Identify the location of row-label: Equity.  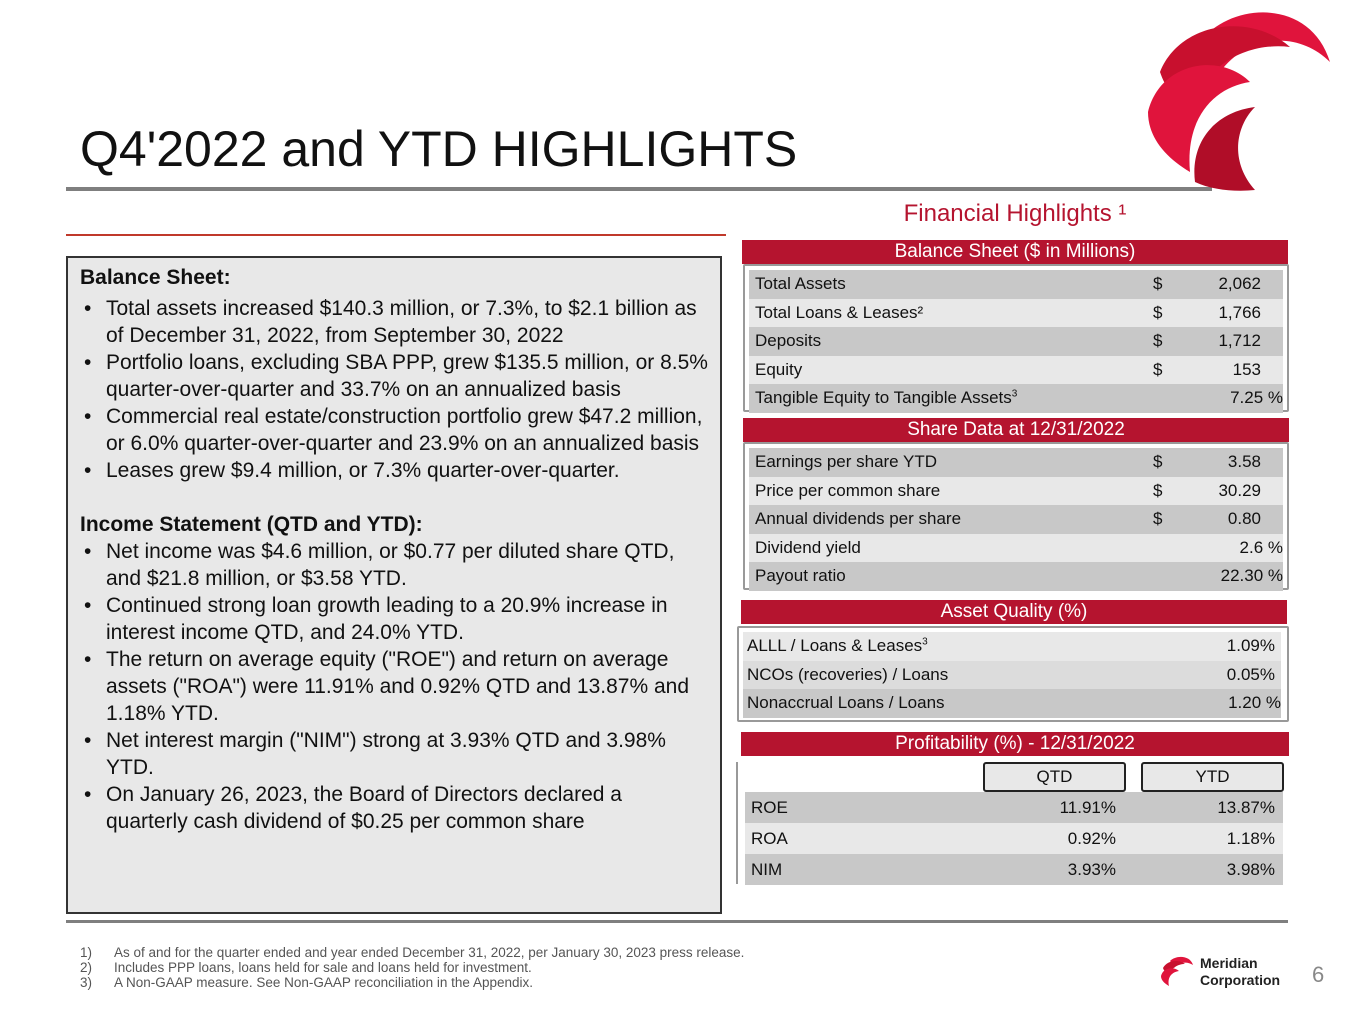
(779, 369).